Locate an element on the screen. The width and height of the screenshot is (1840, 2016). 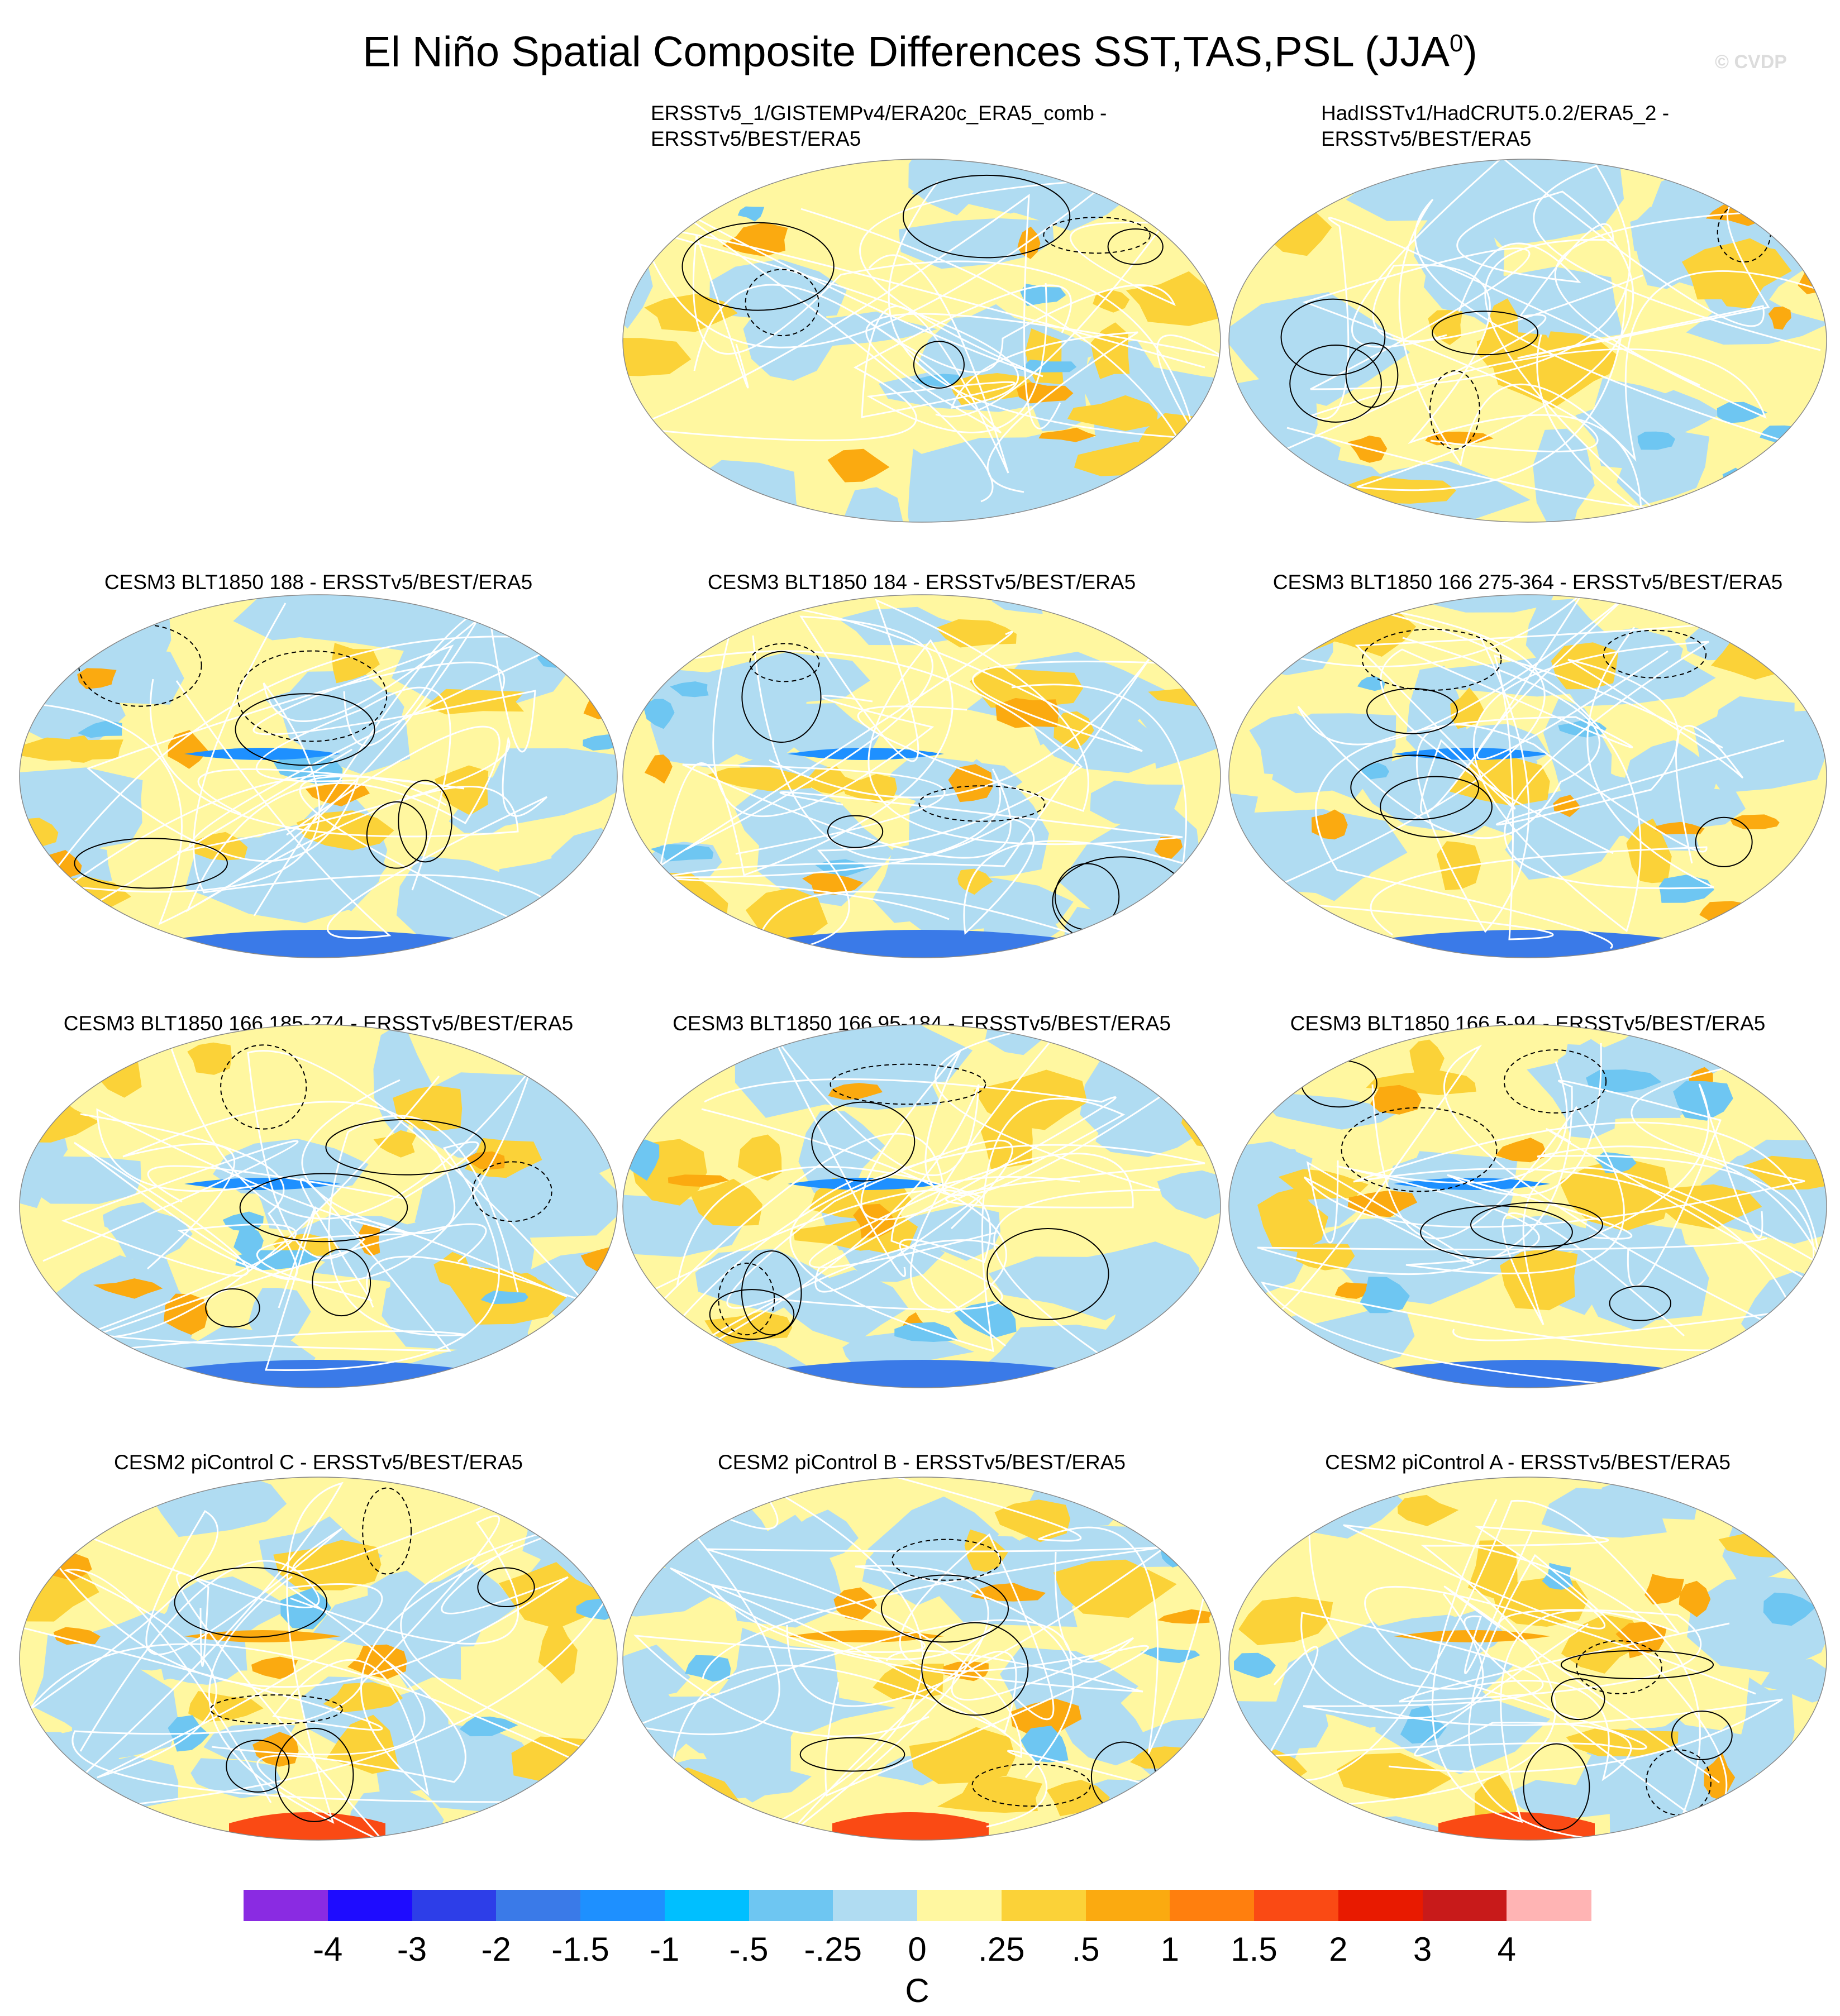
colorbar-label: .25 is located at coordinates (1002, 1950).